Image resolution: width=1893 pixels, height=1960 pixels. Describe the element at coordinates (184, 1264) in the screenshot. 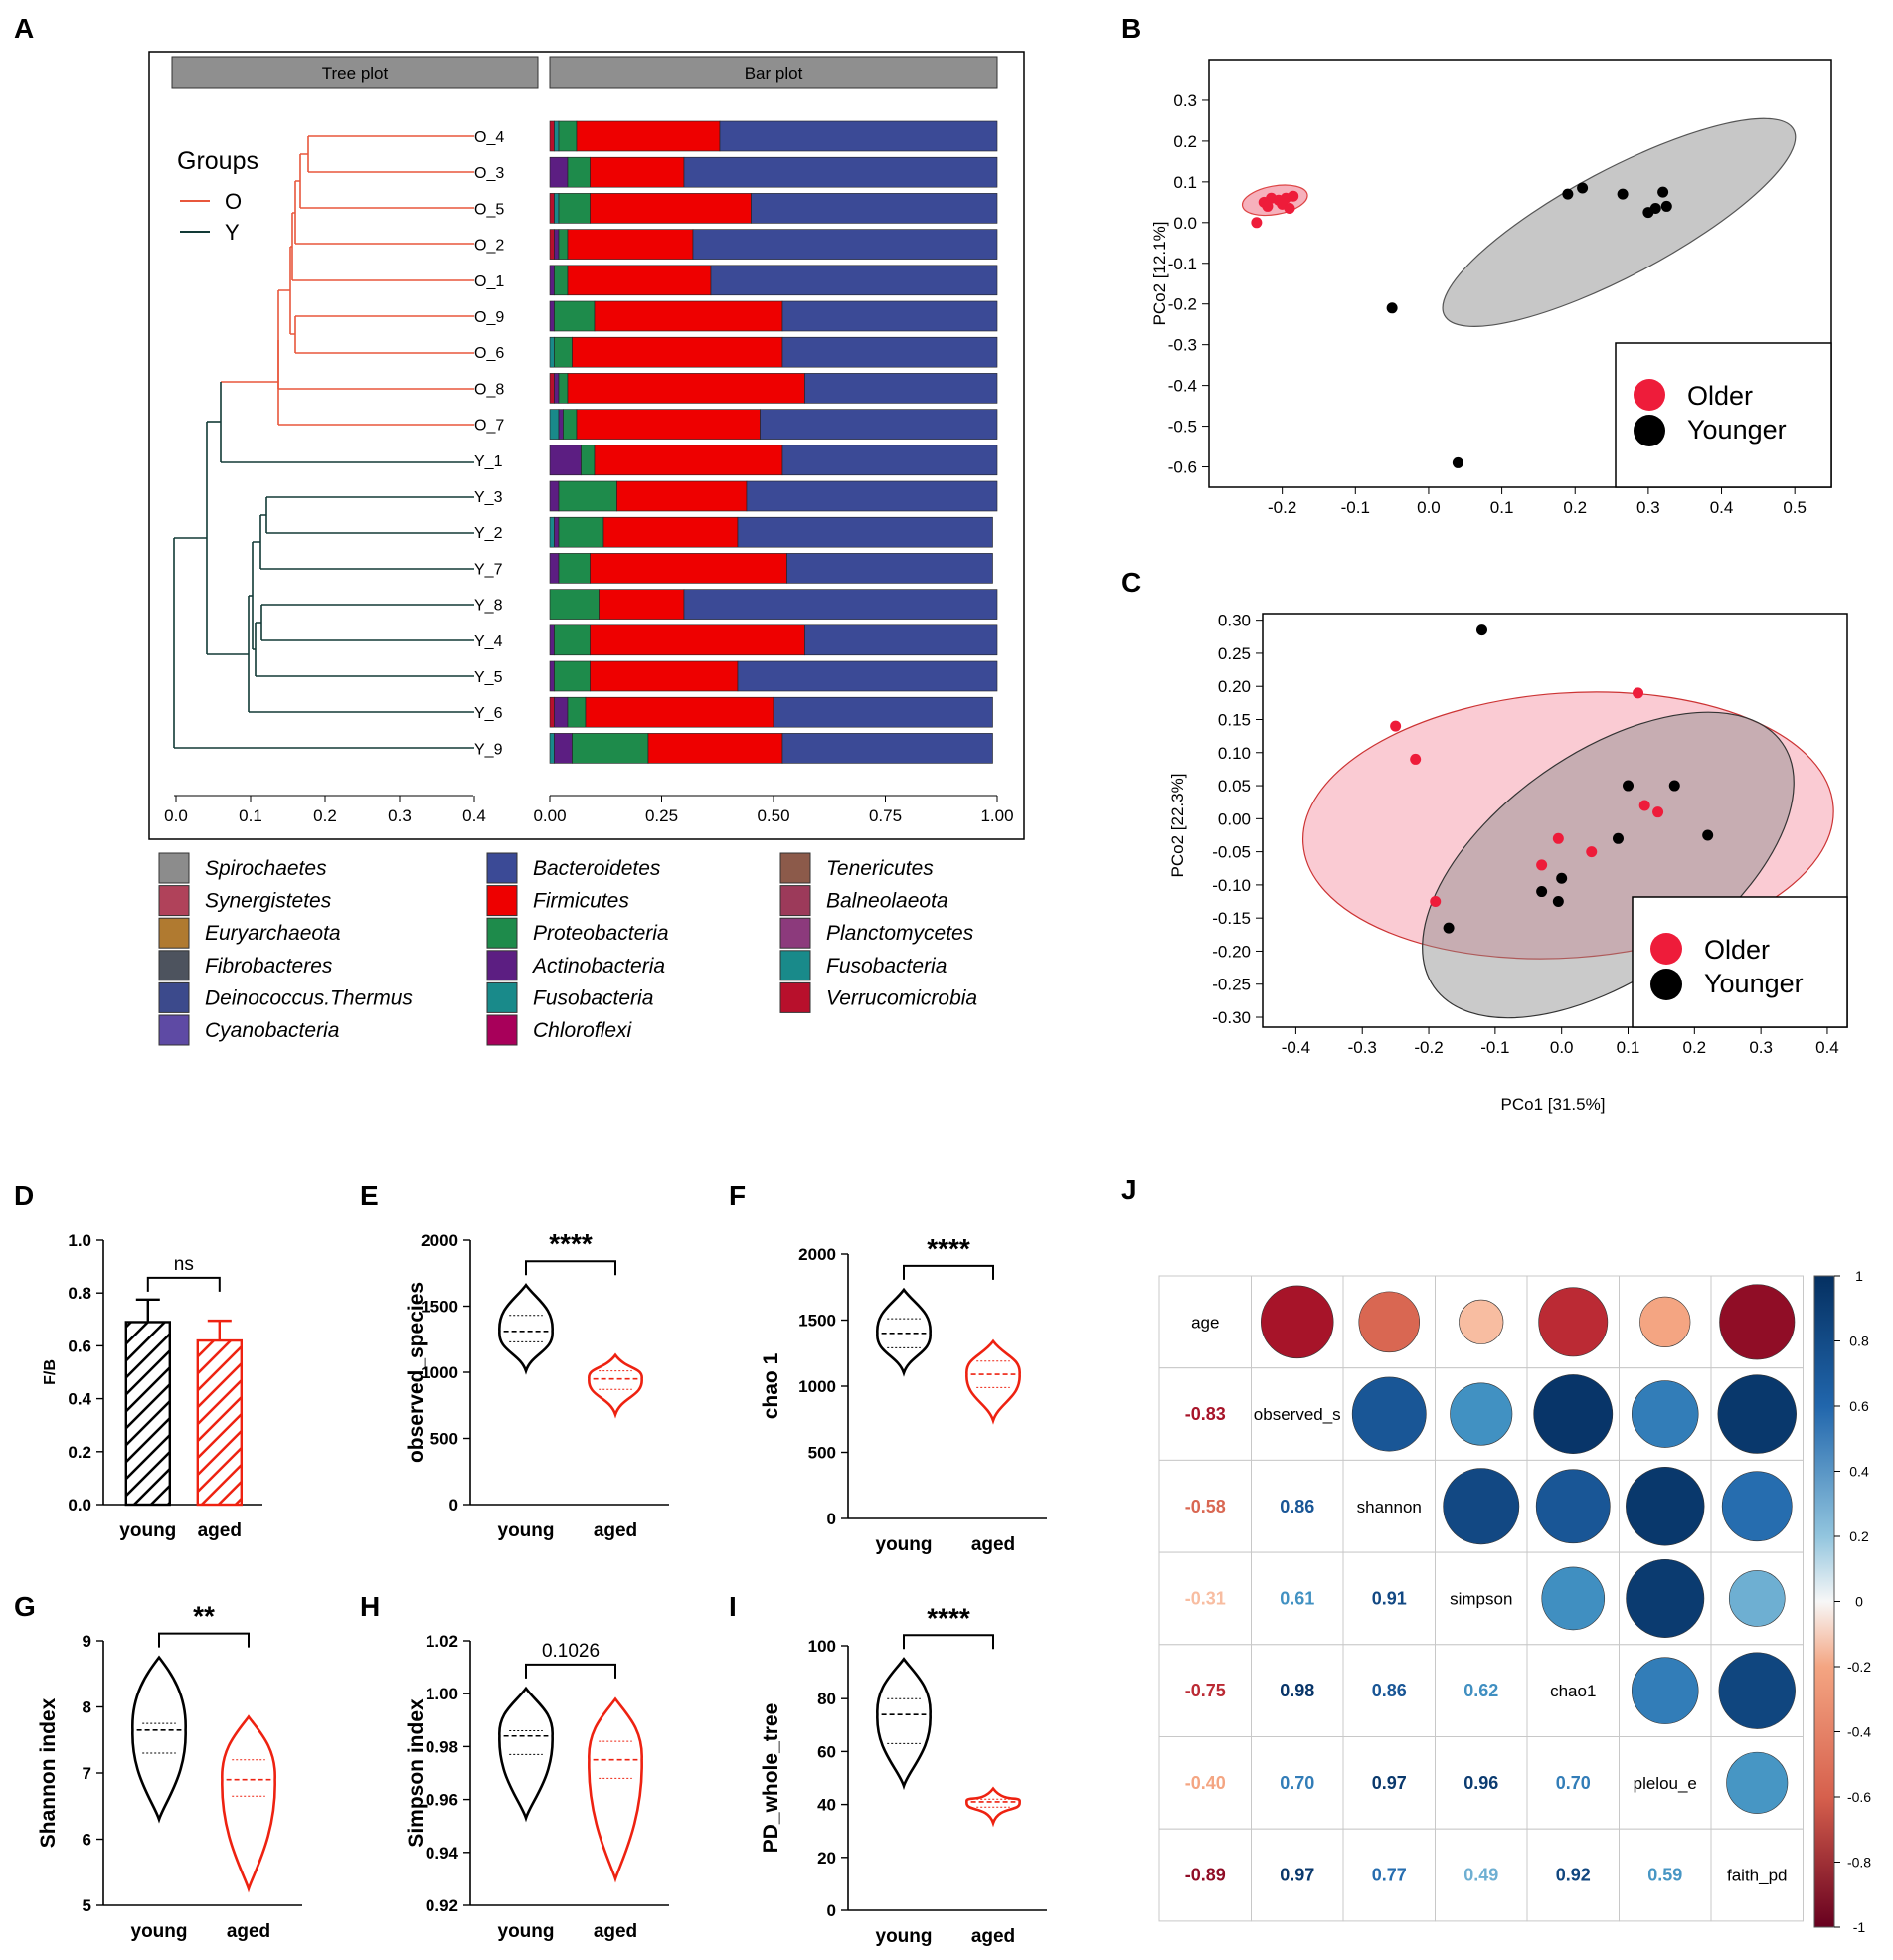

I see `significance-label: ns` at that location.